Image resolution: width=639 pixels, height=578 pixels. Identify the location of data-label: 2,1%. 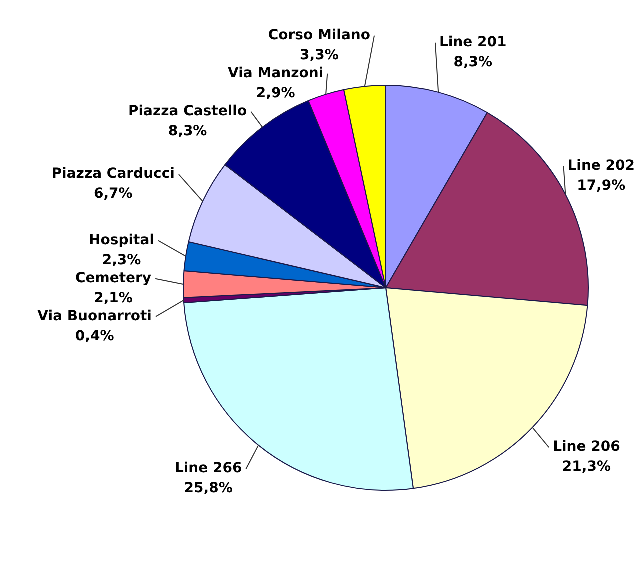
(113, 298).